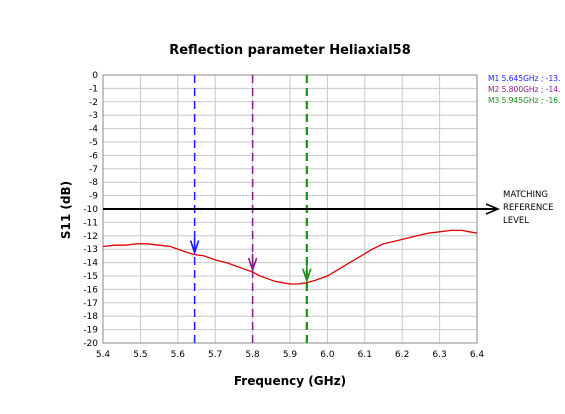 The image size is (565, 414). I want to click on x-tick-label: 6.4, so click(477, 355).